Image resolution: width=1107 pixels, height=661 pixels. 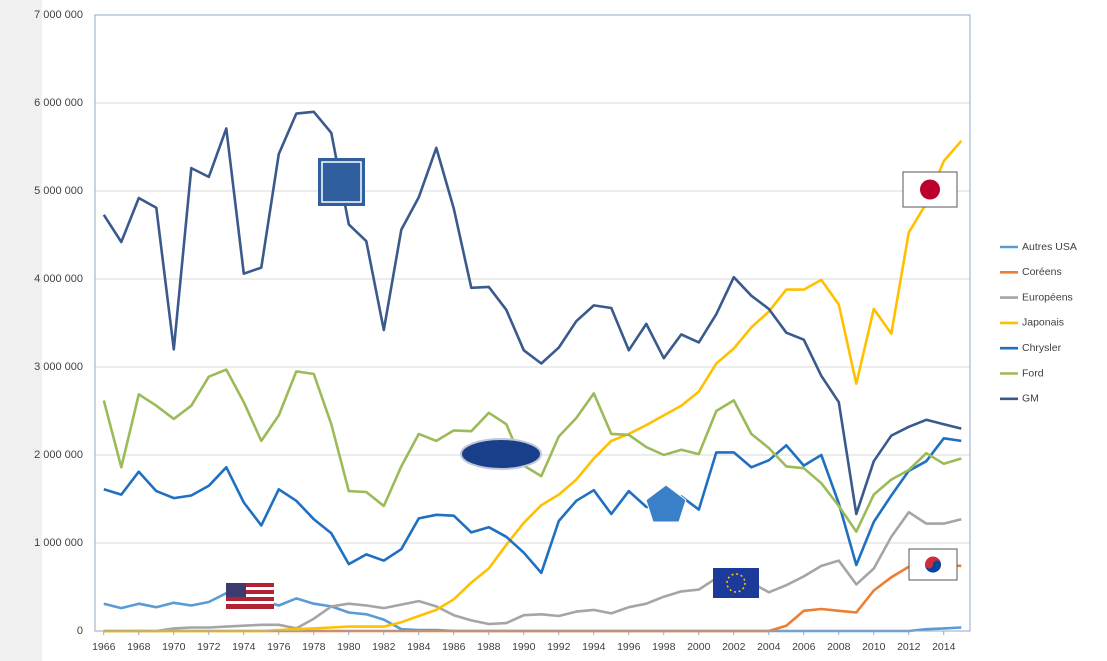 What do you see at coordinates (666, 503) in the screenshot?
I see `chrysler-logo` at bounding box center [666, 503].